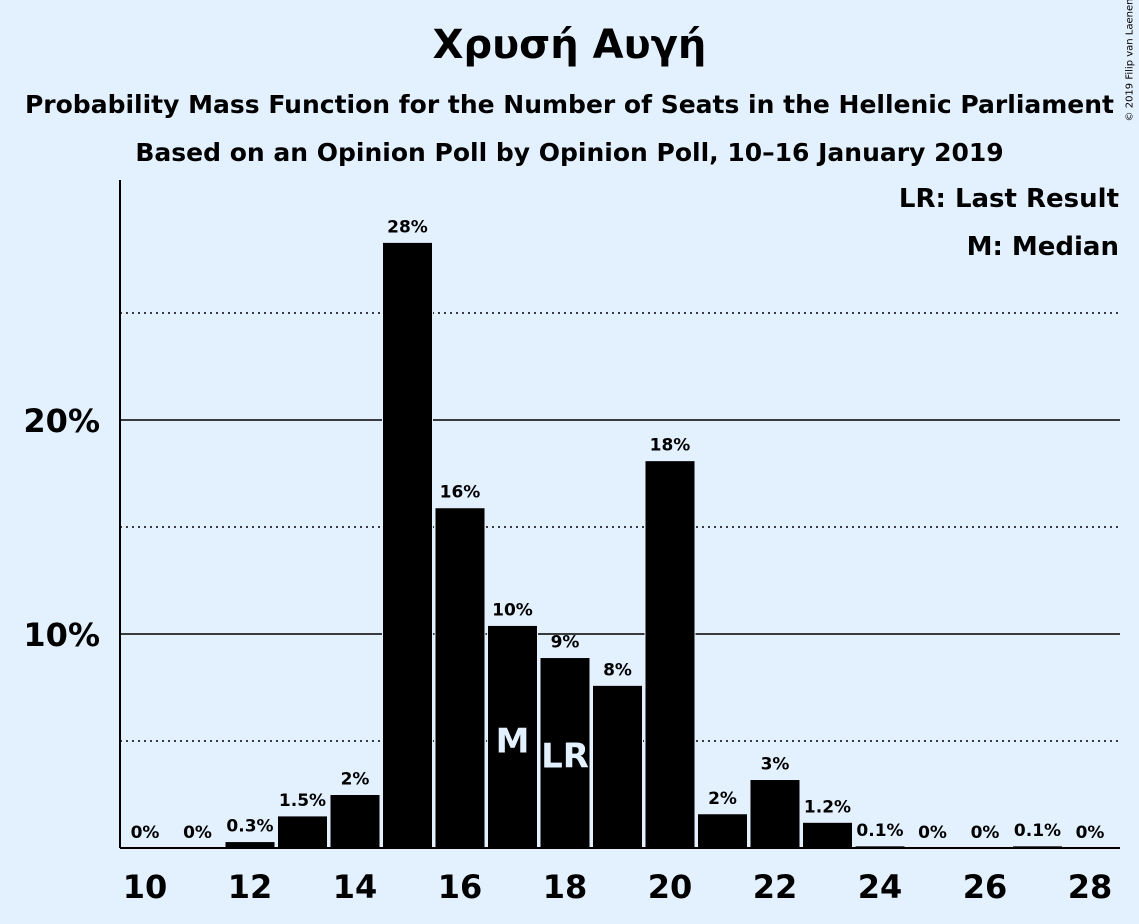  What do you see at coordinates (249, 827) in the screenshot?
I see `bar-value-label: 0.3%` at bounding box center [249, 827].